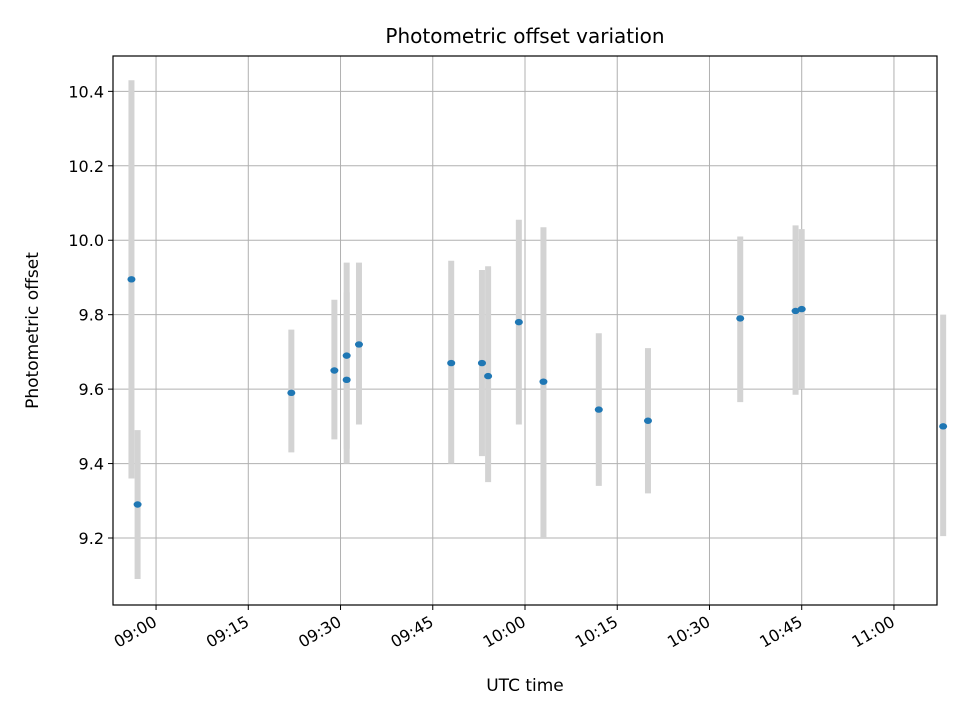  Describe the element at coordinates (319, 632) in the screenshot. I see `x-tick-label: 09:30` at that location.